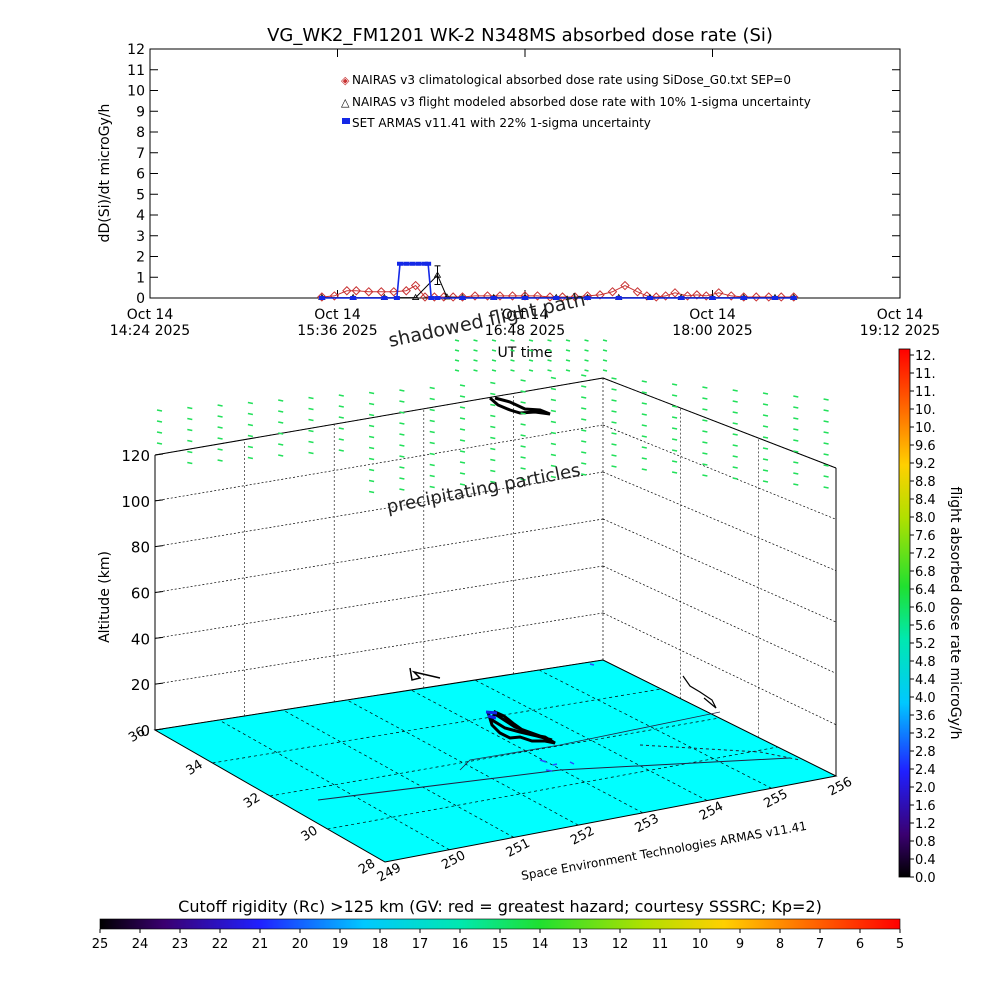 This screenshot has height=1000, width=1000. I want to click on precipitating-particles, so click(492, 416).